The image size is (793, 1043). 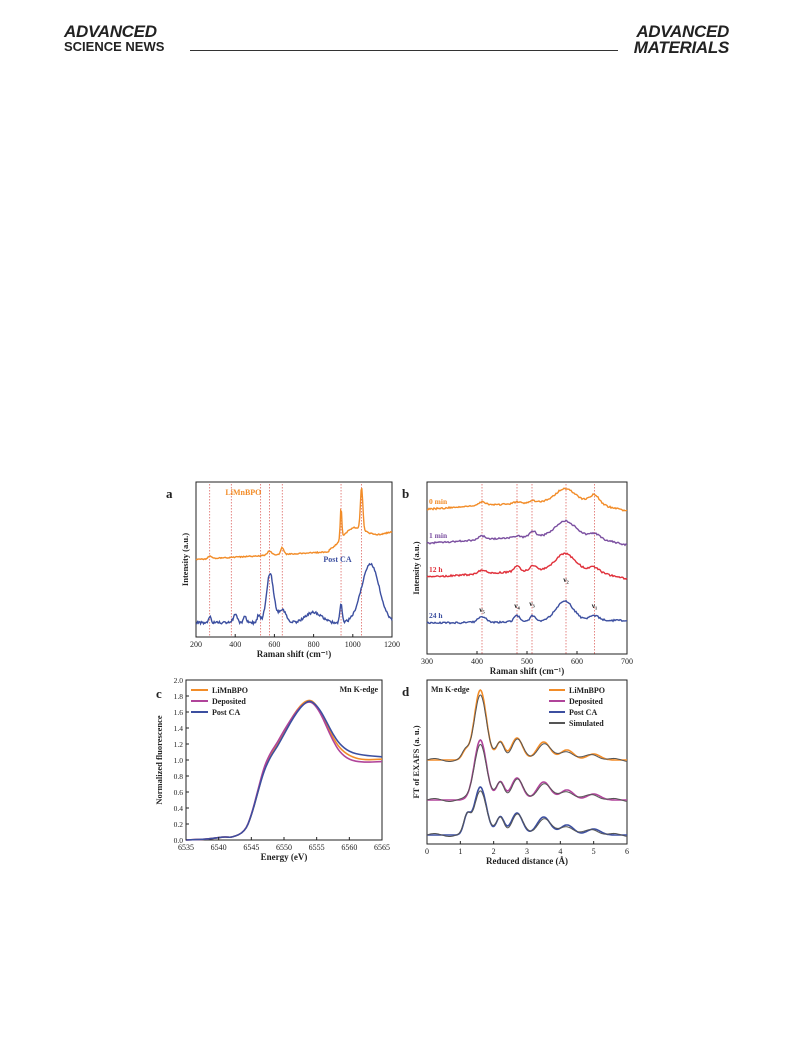 What do you see at coordinates (416, 761) in the screenshot?
I see `y-axis-label-d: FT of EXAFS (a. u.)` at bounding box center [416, 761].